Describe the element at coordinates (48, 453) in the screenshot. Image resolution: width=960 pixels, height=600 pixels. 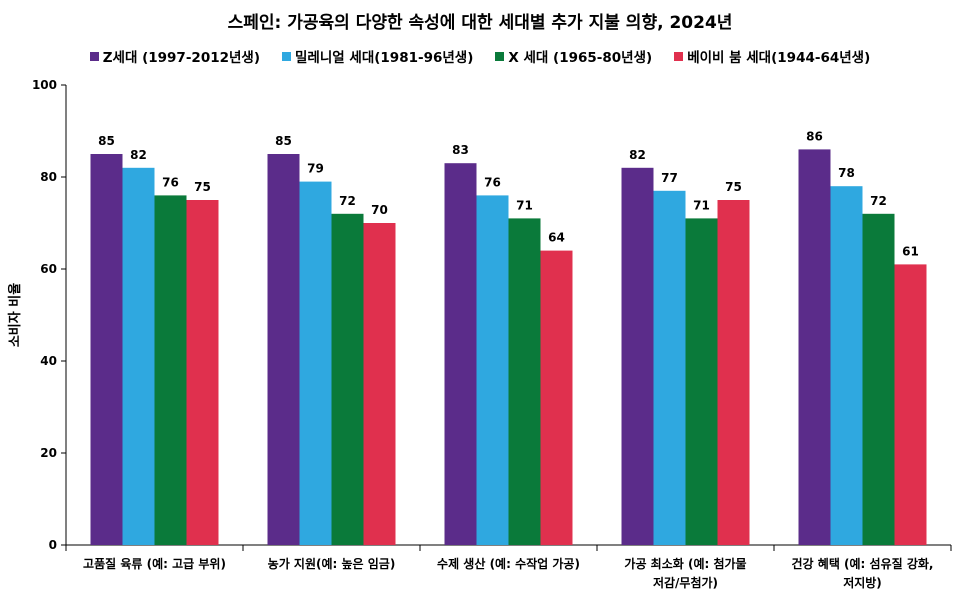
I see `y-tick-label: 20` at that location.